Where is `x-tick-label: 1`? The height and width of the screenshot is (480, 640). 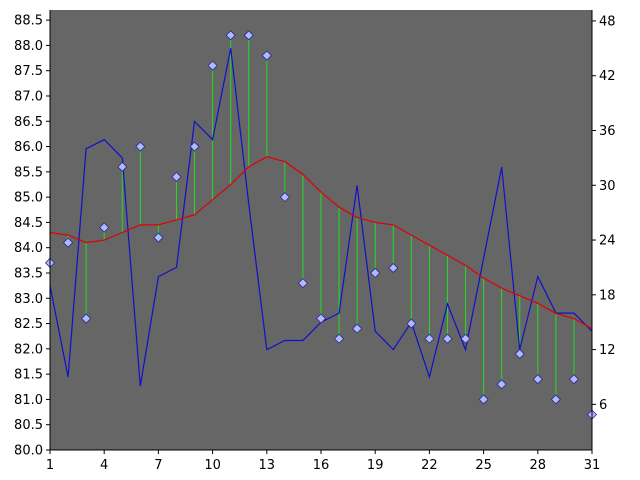 x-tick-label: 1 is located at coordinates (50, 465).